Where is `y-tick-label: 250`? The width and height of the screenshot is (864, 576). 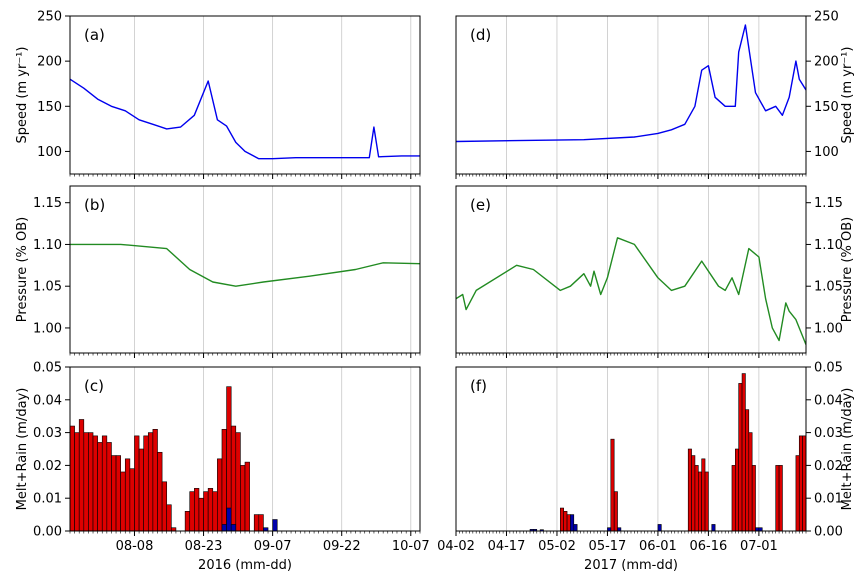 y-tick-label: 250 is located at coordinates (49, 17).